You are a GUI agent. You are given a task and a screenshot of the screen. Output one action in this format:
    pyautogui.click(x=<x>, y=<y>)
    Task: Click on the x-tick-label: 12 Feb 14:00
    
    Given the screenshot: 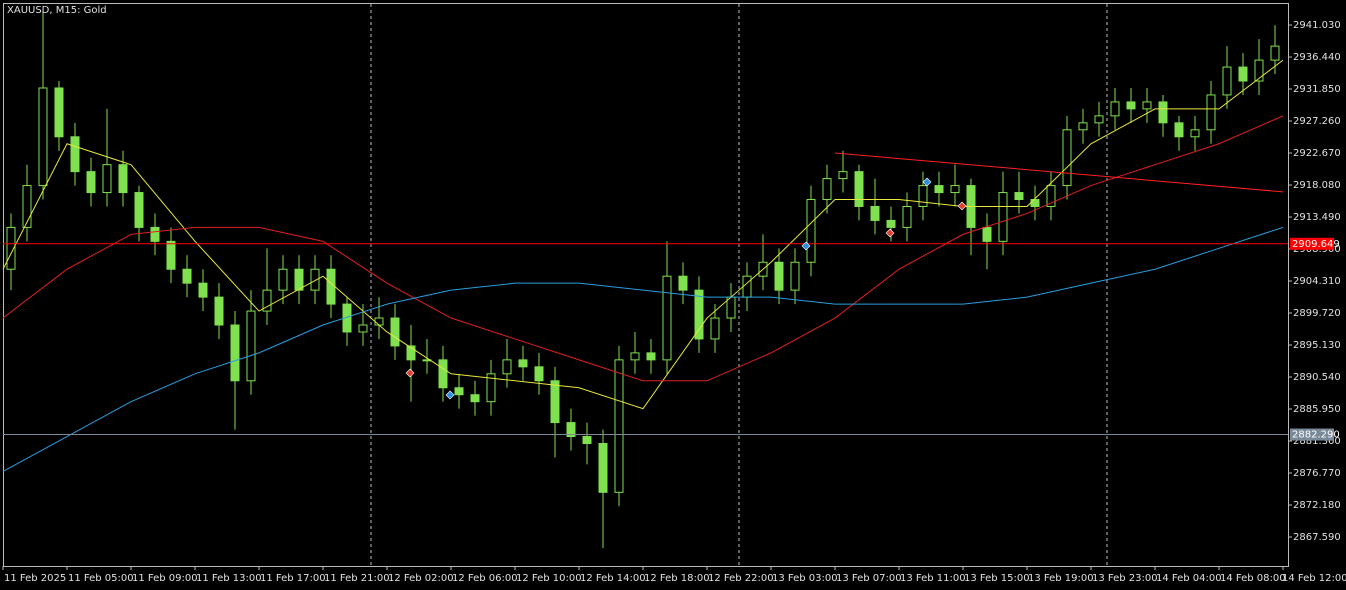 What is the action you would take?
    pyautogui.click(x=613, y=578)
    